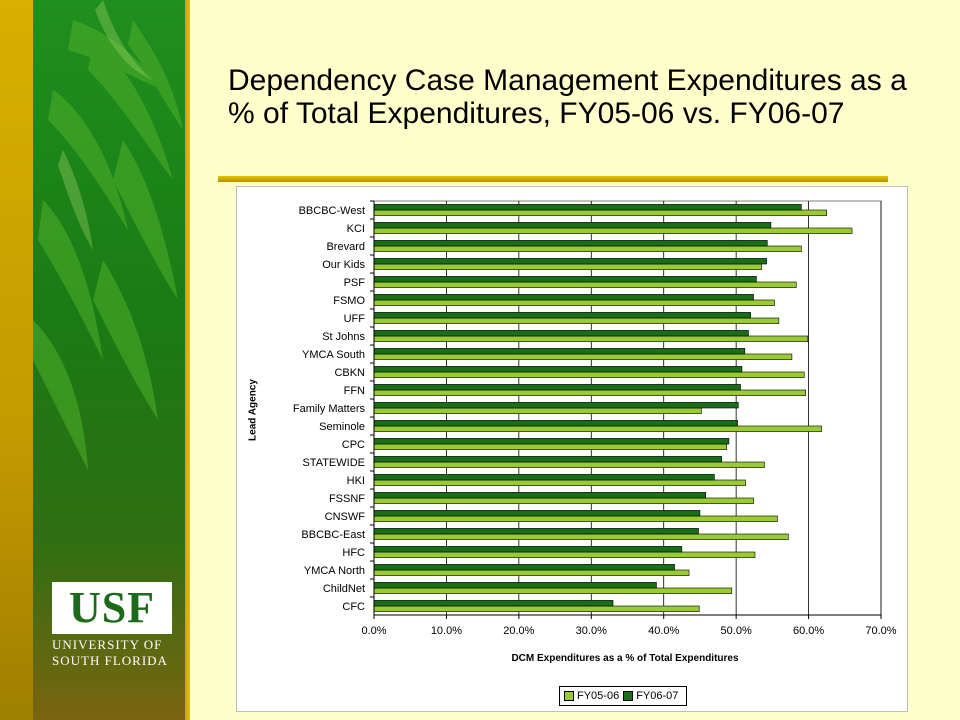 The height and width of the screenshot is (720, 960). Describe the element at coordinates (345, 247) in the screenshot. I see `y-tick-label: Brevard` at that location.